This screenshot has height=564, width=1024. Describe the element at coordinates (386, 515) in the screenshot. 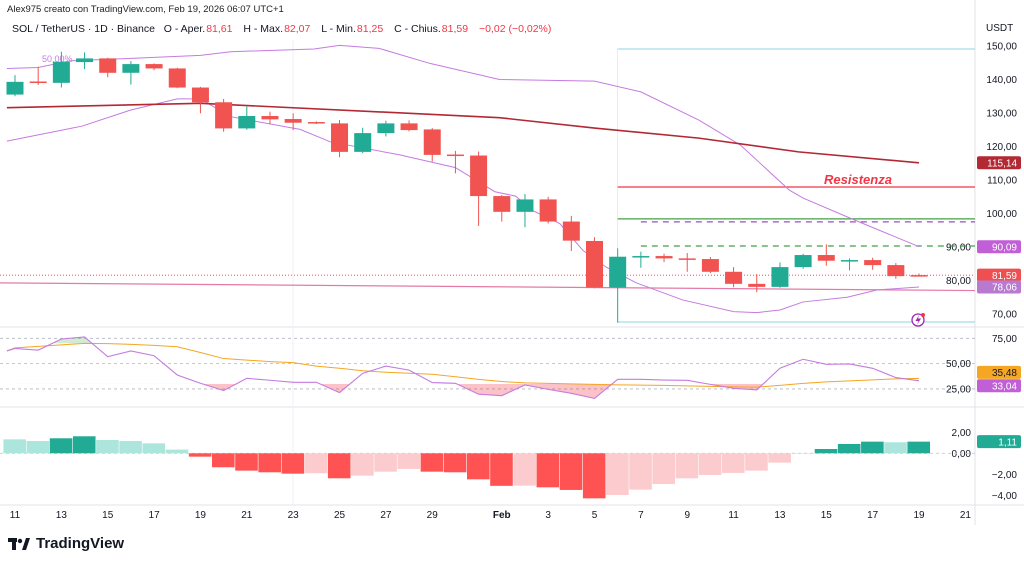

I see `time-tick-label: 27` at that location.